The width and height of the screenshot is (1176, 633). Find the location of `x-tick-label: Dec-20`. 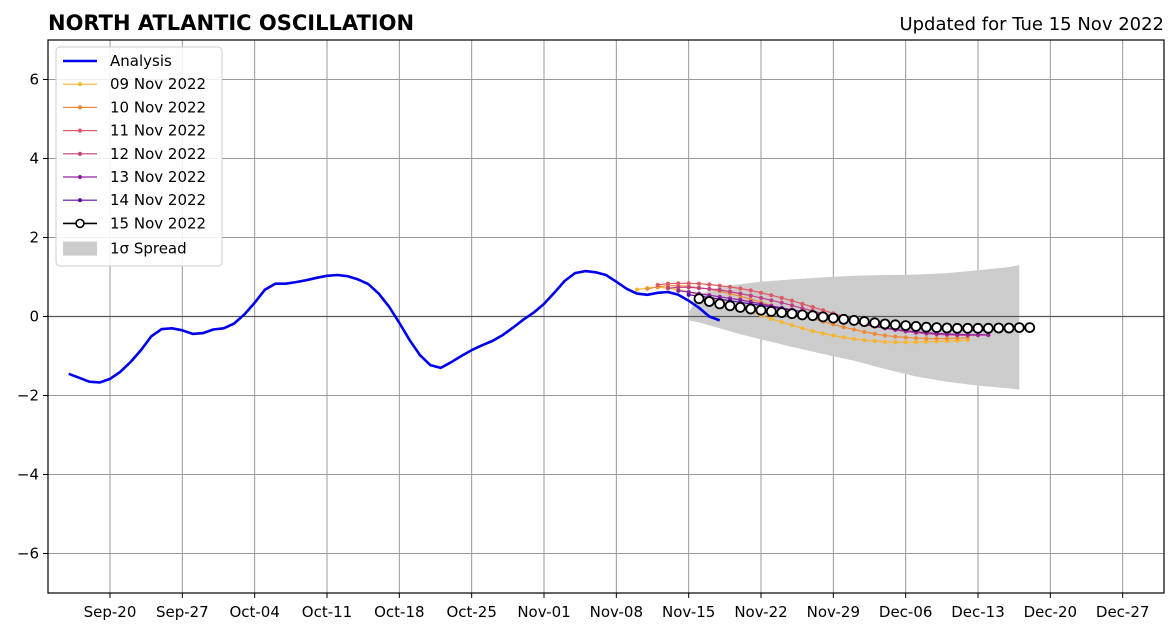

x-tick-label: Dec-20 is located at coordinates (1051, 612).